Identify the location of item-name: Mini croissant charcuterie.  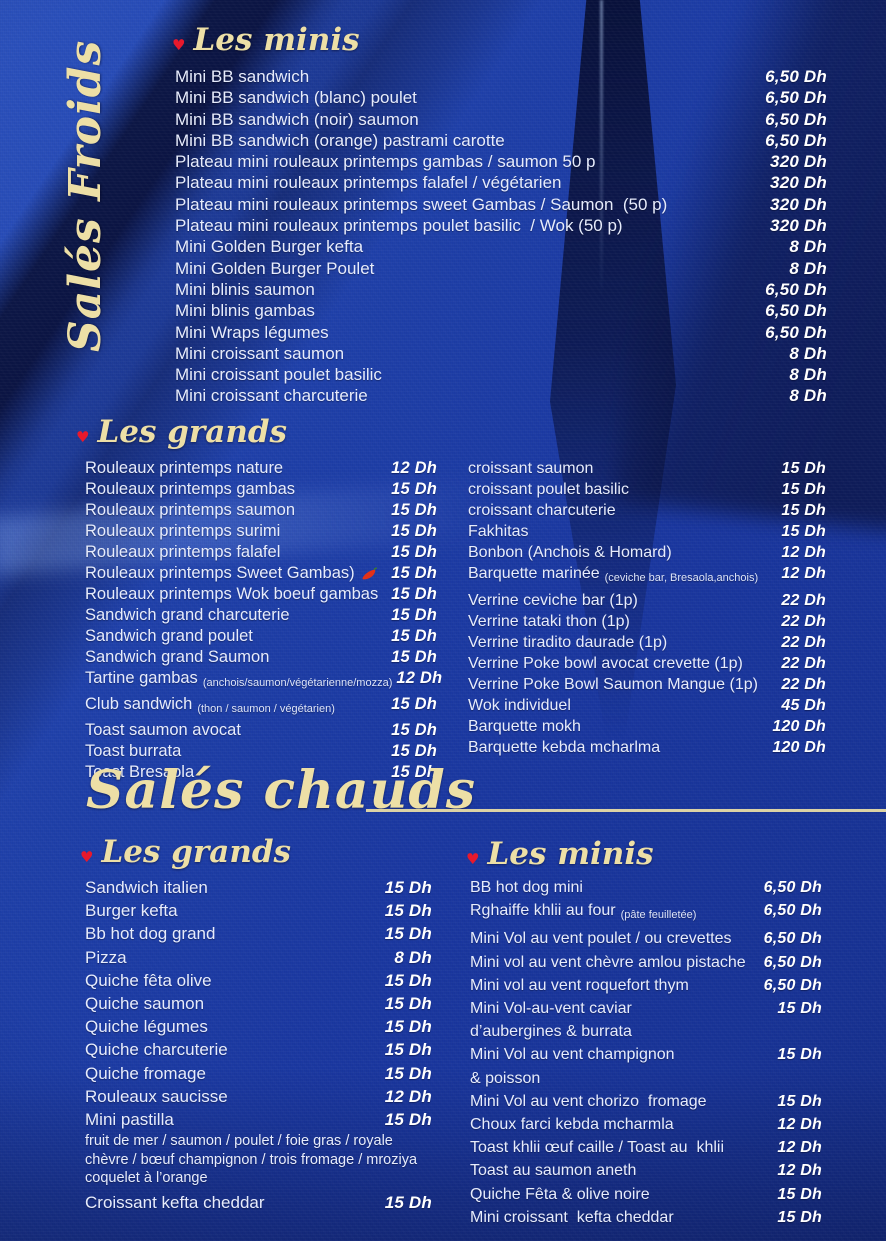
(271, 396).